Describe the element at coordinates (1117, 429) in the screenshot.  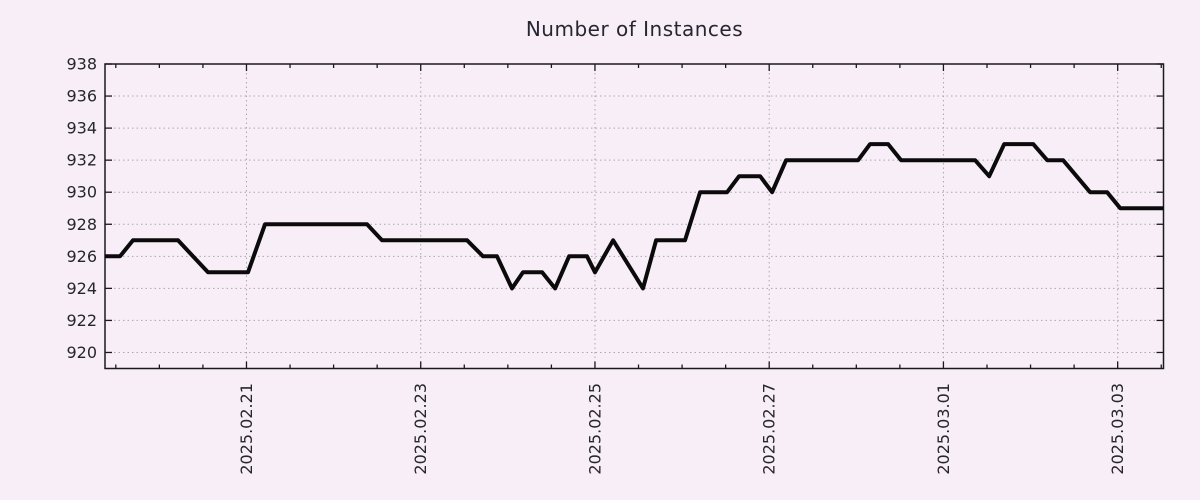
I see `x-tick-label: 2025.03.03` at that location.